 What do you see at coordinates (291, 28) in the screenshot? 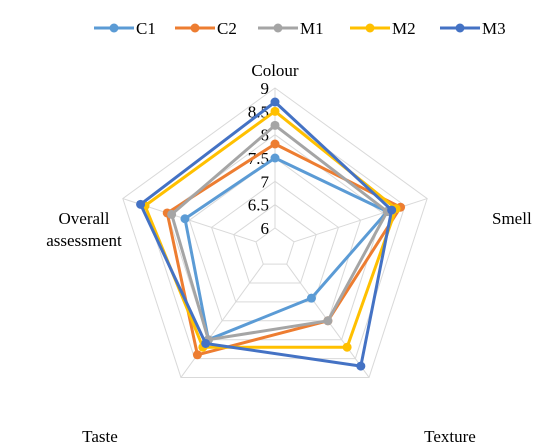
I see `legend-item-m1: M1` at bounding box center [291, 28].